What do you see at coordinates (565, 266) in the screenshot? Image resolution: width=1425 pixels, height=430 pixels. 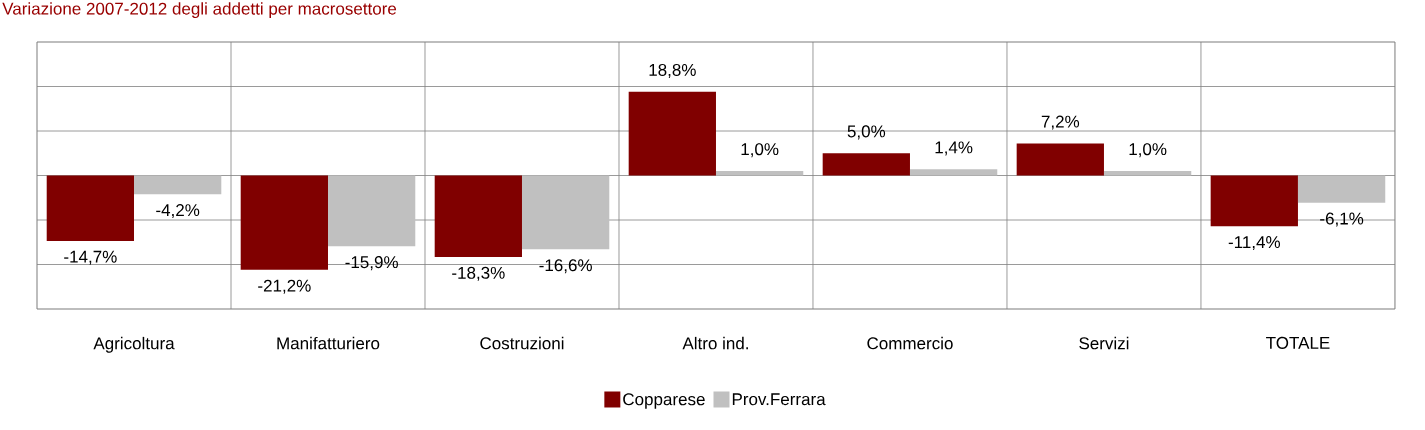 I see `data-label: -16,6%` at bounding box center [565, 266].